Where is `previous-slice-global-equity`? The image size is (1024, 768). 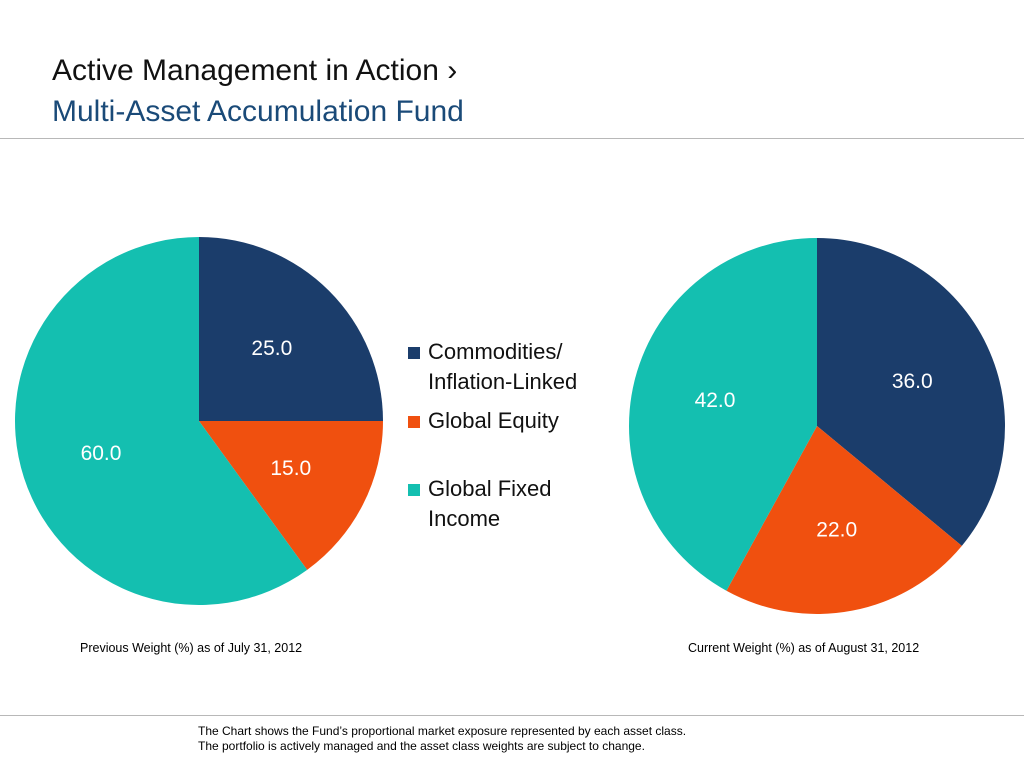 previous-slice-global-equity is located at coordinates (291, 495).